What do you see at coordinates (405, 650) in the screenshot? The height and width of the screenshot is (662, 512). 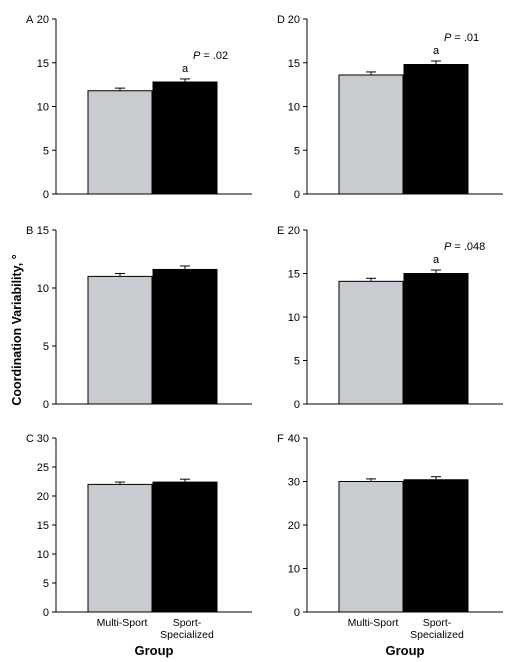 I see `x-axis-title-right: Group` at bounding box center [405, 650].